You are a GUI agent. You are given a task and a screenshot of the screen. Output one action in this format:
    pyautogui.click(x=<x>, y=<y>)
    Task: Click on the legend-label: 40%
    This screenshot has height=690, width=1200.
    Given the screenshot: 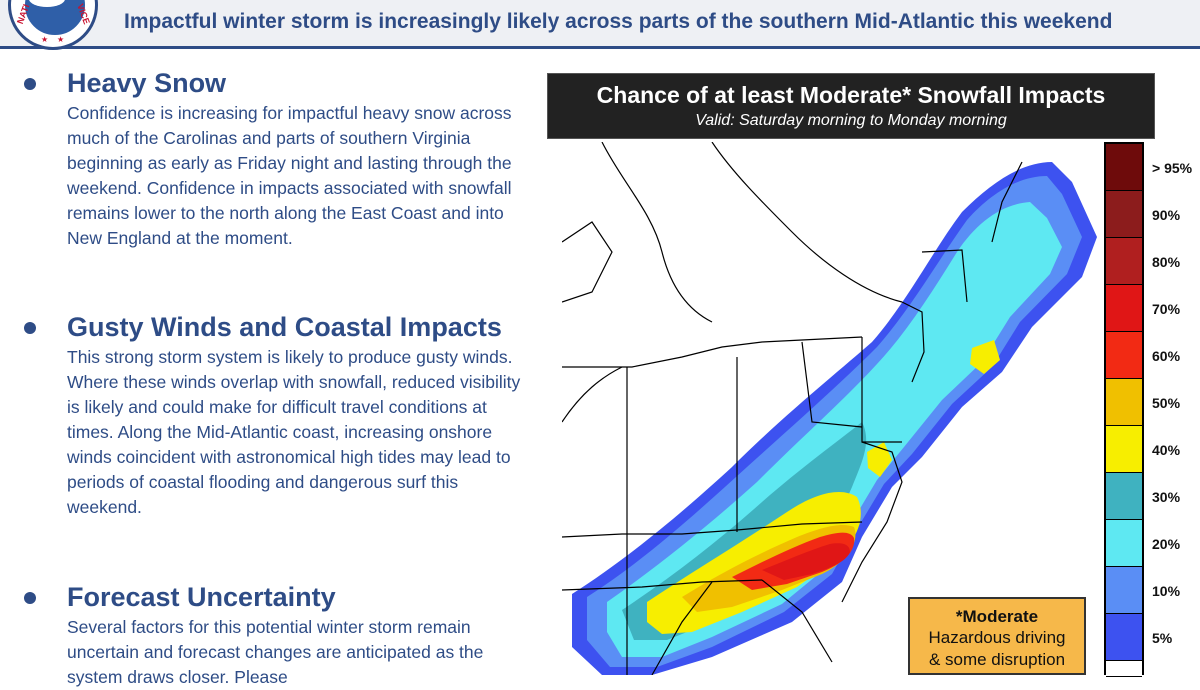 What is the action you would take?
    pyautogui.click(x=1166, y=450)
    